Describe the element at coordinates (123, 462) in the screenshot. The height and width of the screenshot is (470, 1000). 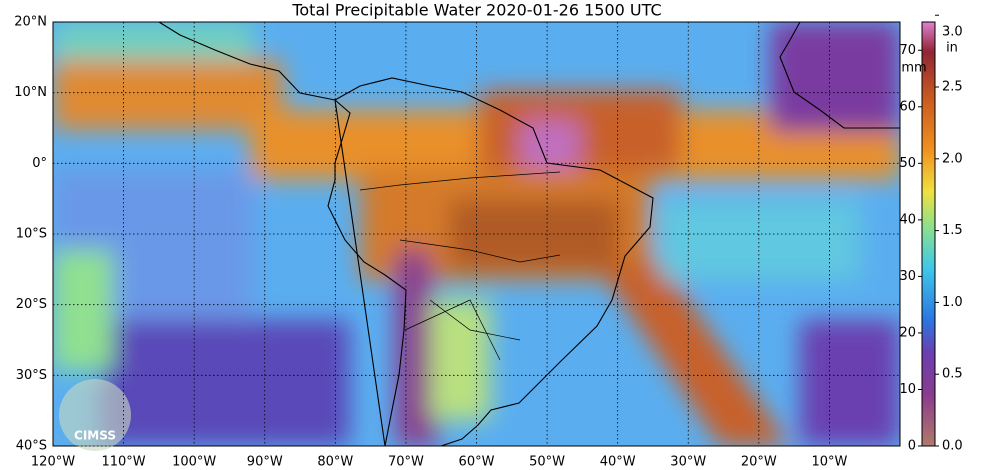
I see `lon-tick-label: 110°W` at that location.